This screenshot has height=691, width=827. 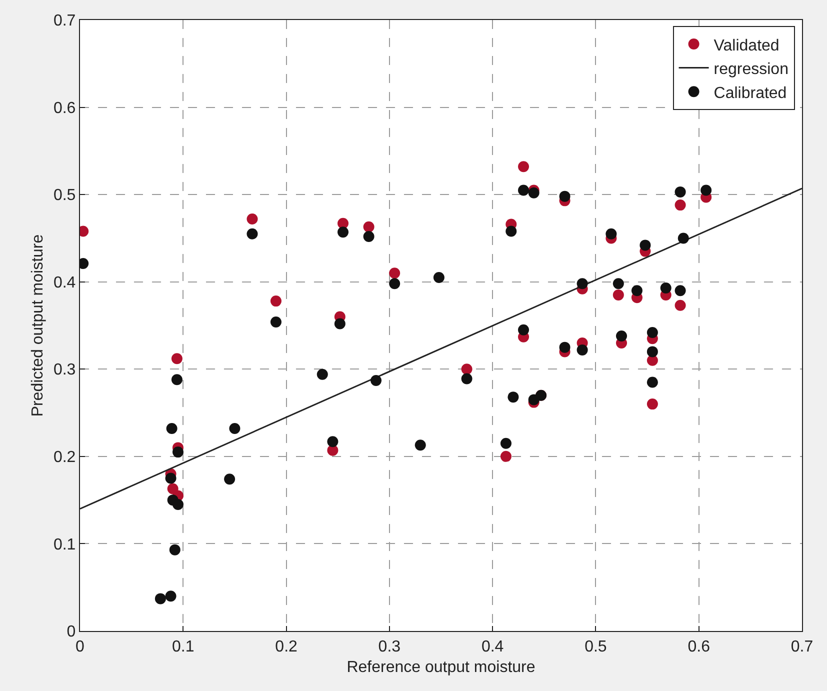 What do you see at coordinates (64, 108) in the screenshot?
I see `y-tick-label: 0.6` at bounding box center [64, 108].